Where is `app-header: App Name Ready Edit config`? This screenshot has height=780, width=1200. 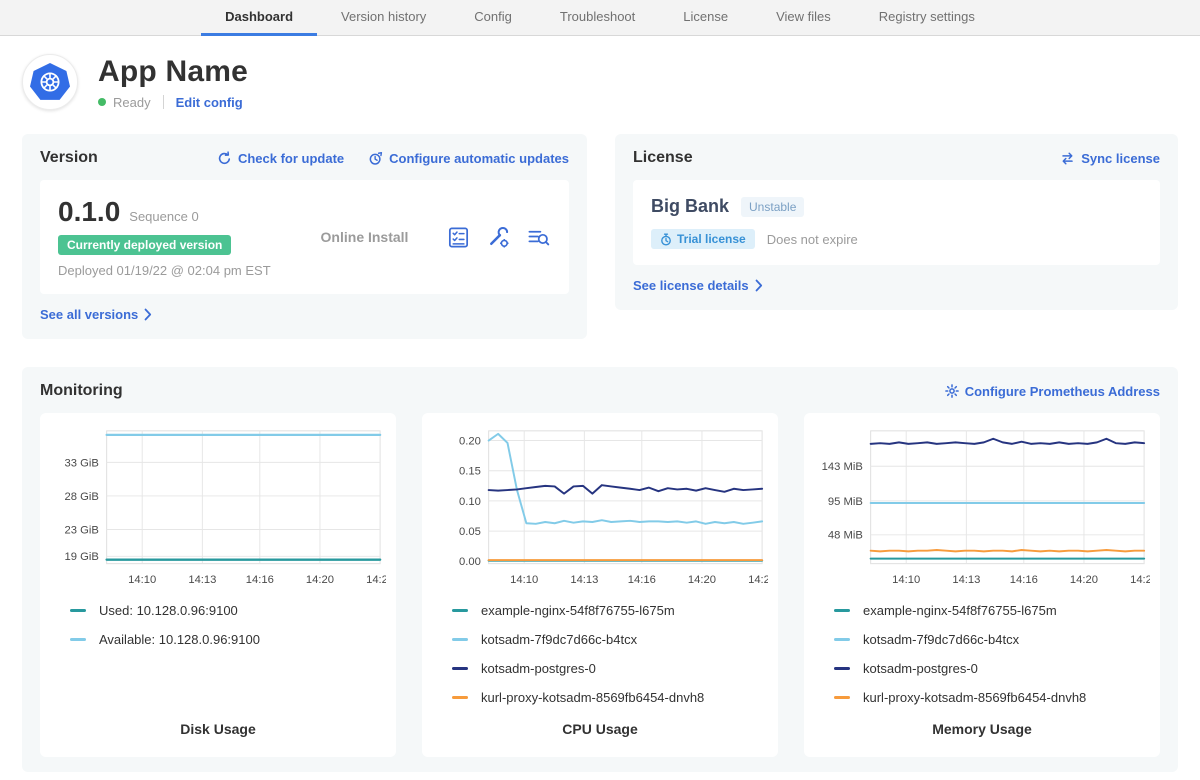
app-header: App Name Ready Edit config is located at coordinates (600, 78).